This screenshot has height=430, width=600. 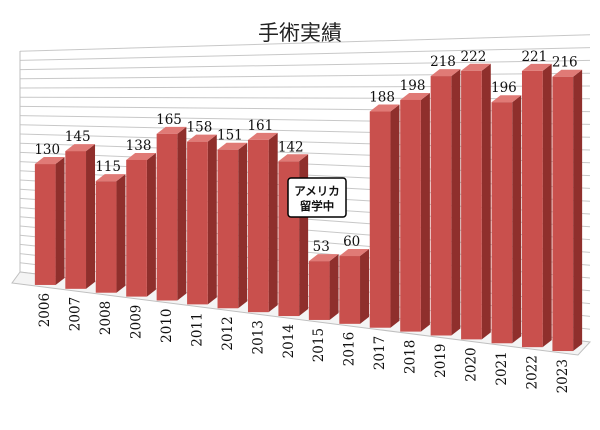 What do you see at coordinates (474, 57) in the screenshot?
I see `value-label-2020: 222` at bounding box center [474, 57].